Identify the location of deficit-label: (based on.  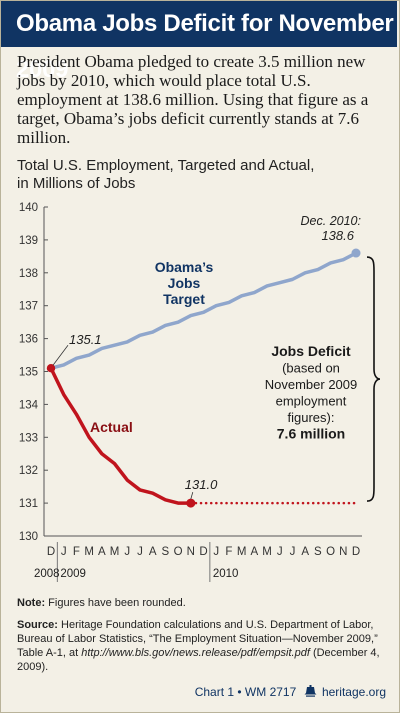
(311, 368).